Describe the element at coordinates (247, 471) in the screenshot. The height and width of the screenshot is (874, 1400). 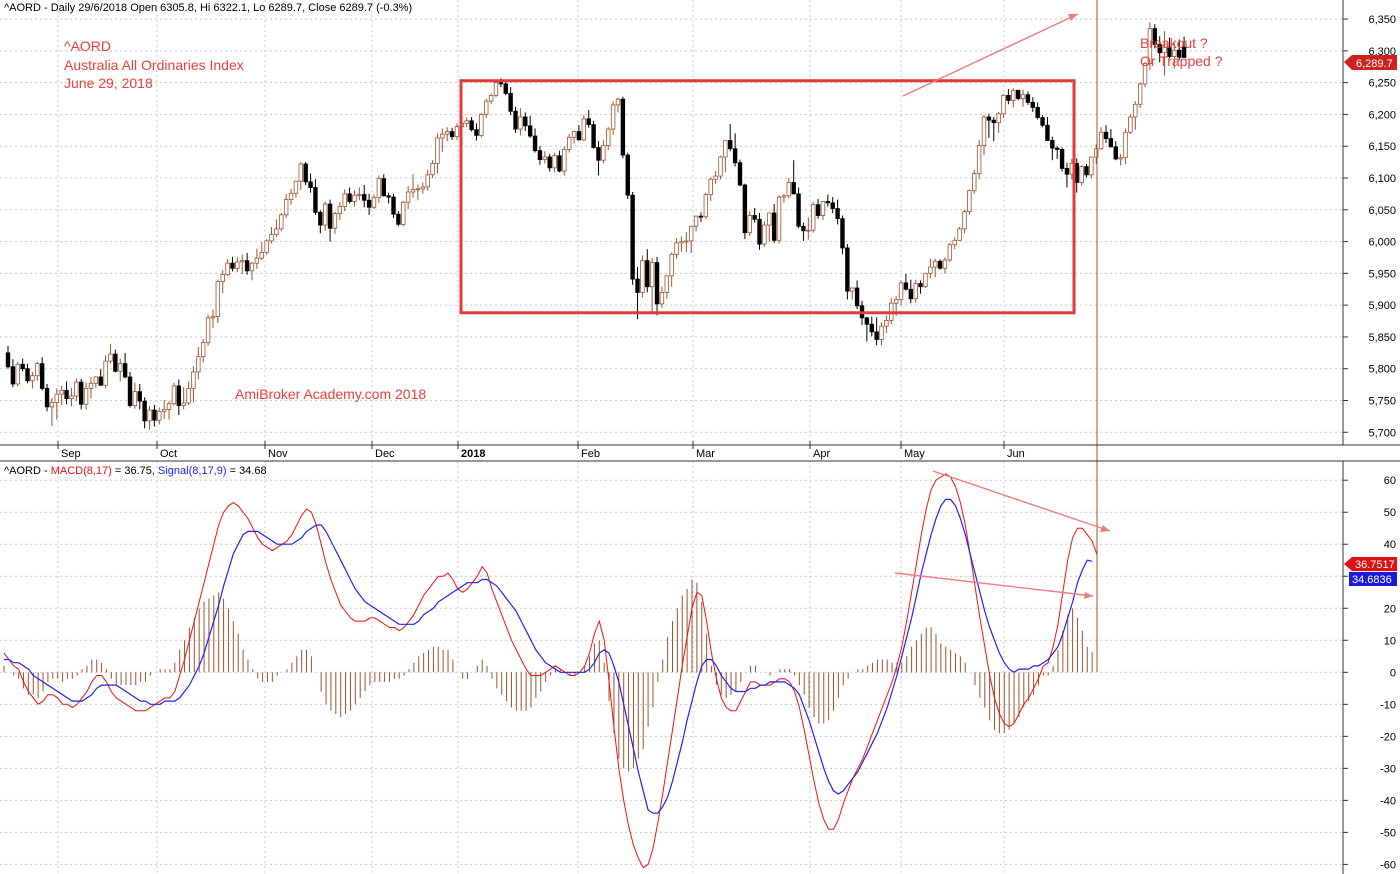
I see `signal-legend-value: = 34.68` at that location.